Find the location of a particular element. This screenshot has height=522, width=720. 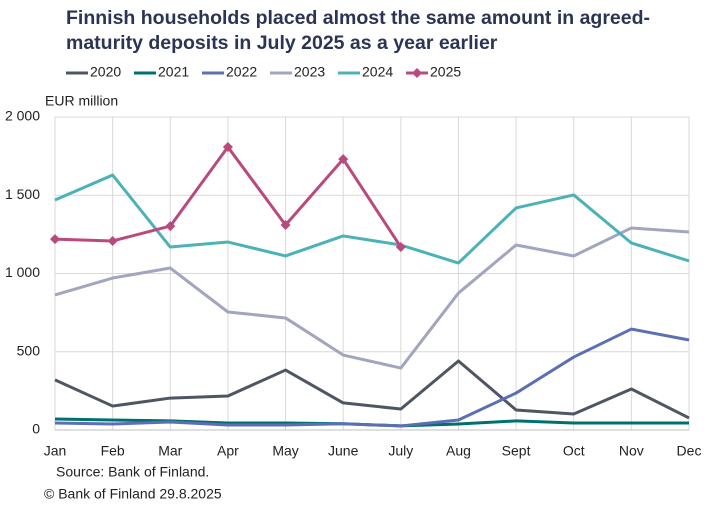

x-tick-label: Apr is located at coordinates (228, 451).